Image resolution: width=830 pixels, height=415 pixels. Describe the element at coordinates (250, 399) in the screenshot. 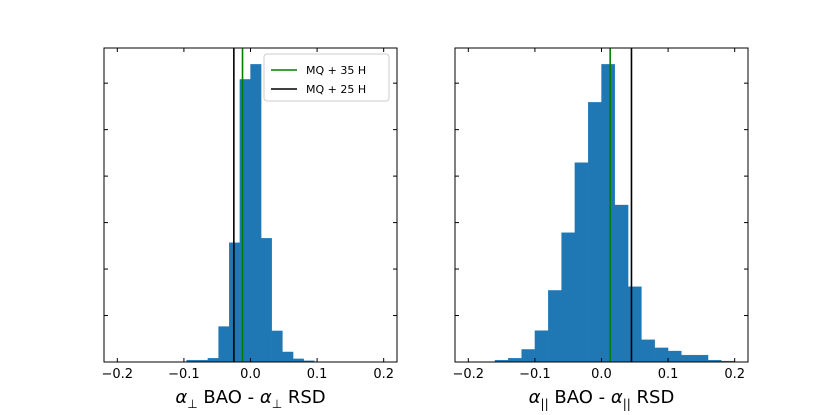

I see `left-x-axis-label: α⊥ BAO - α⊥ RSD` at that location.